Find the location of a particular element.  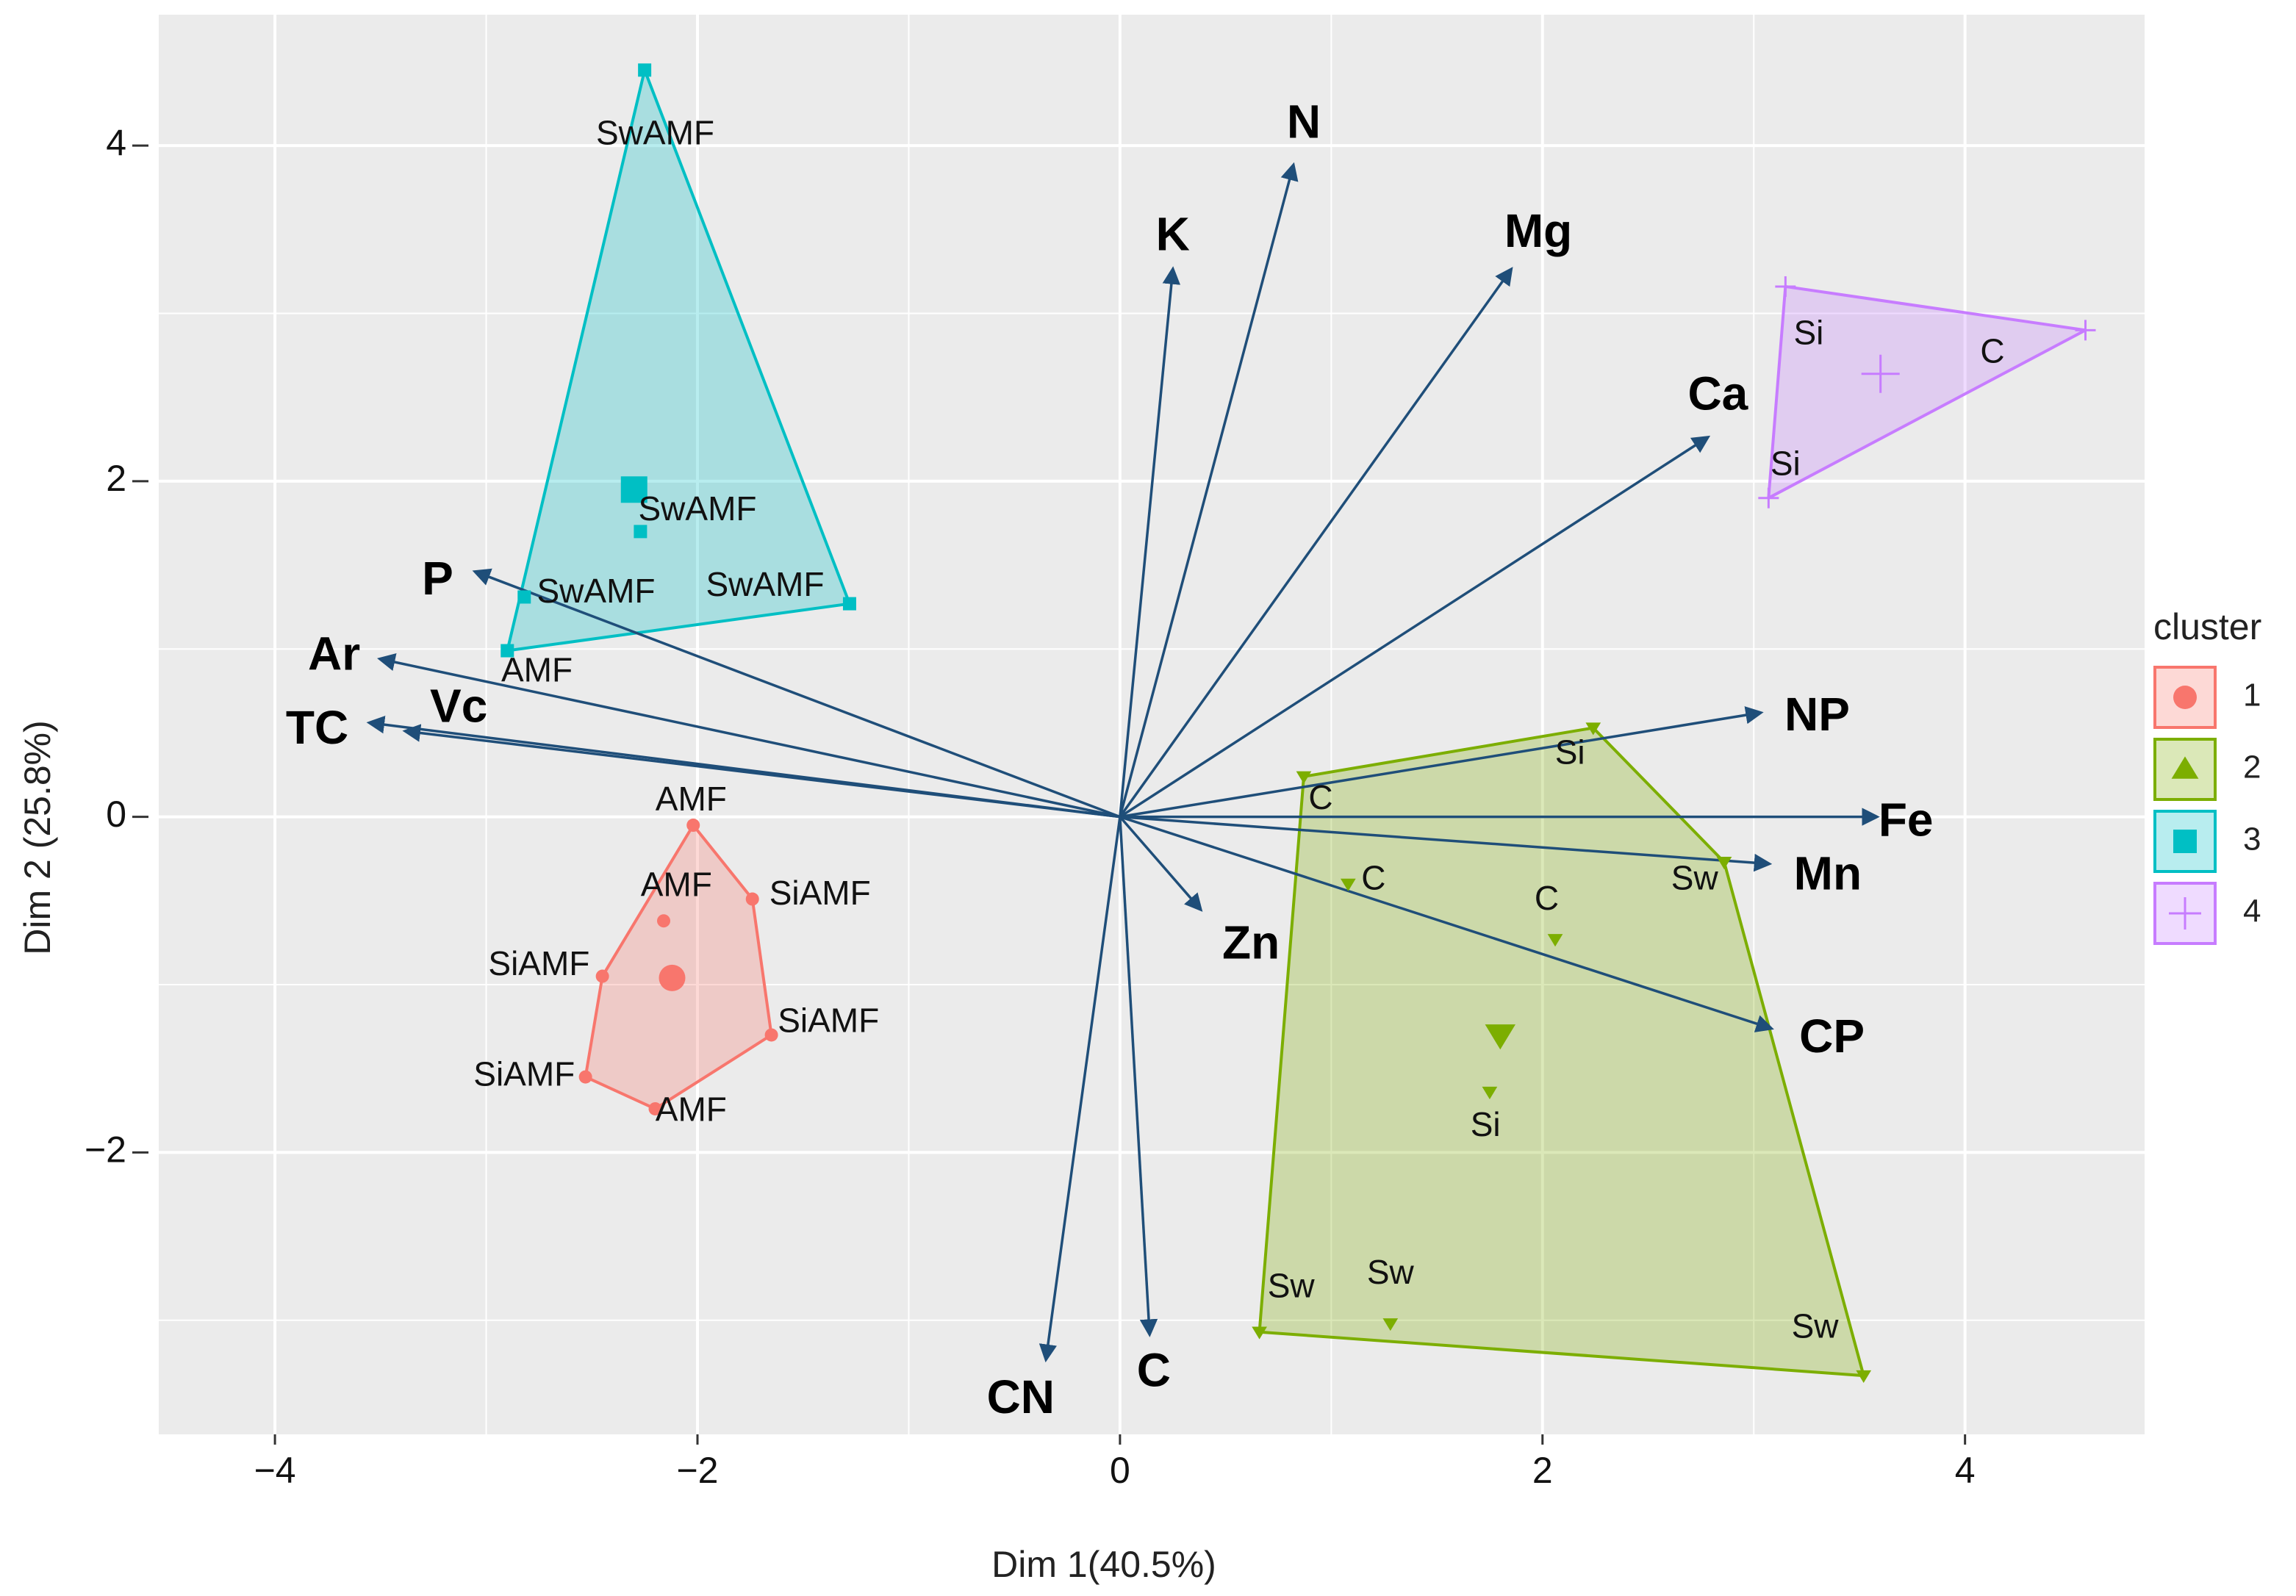

legend-background is located at coordinates (2221, 771).